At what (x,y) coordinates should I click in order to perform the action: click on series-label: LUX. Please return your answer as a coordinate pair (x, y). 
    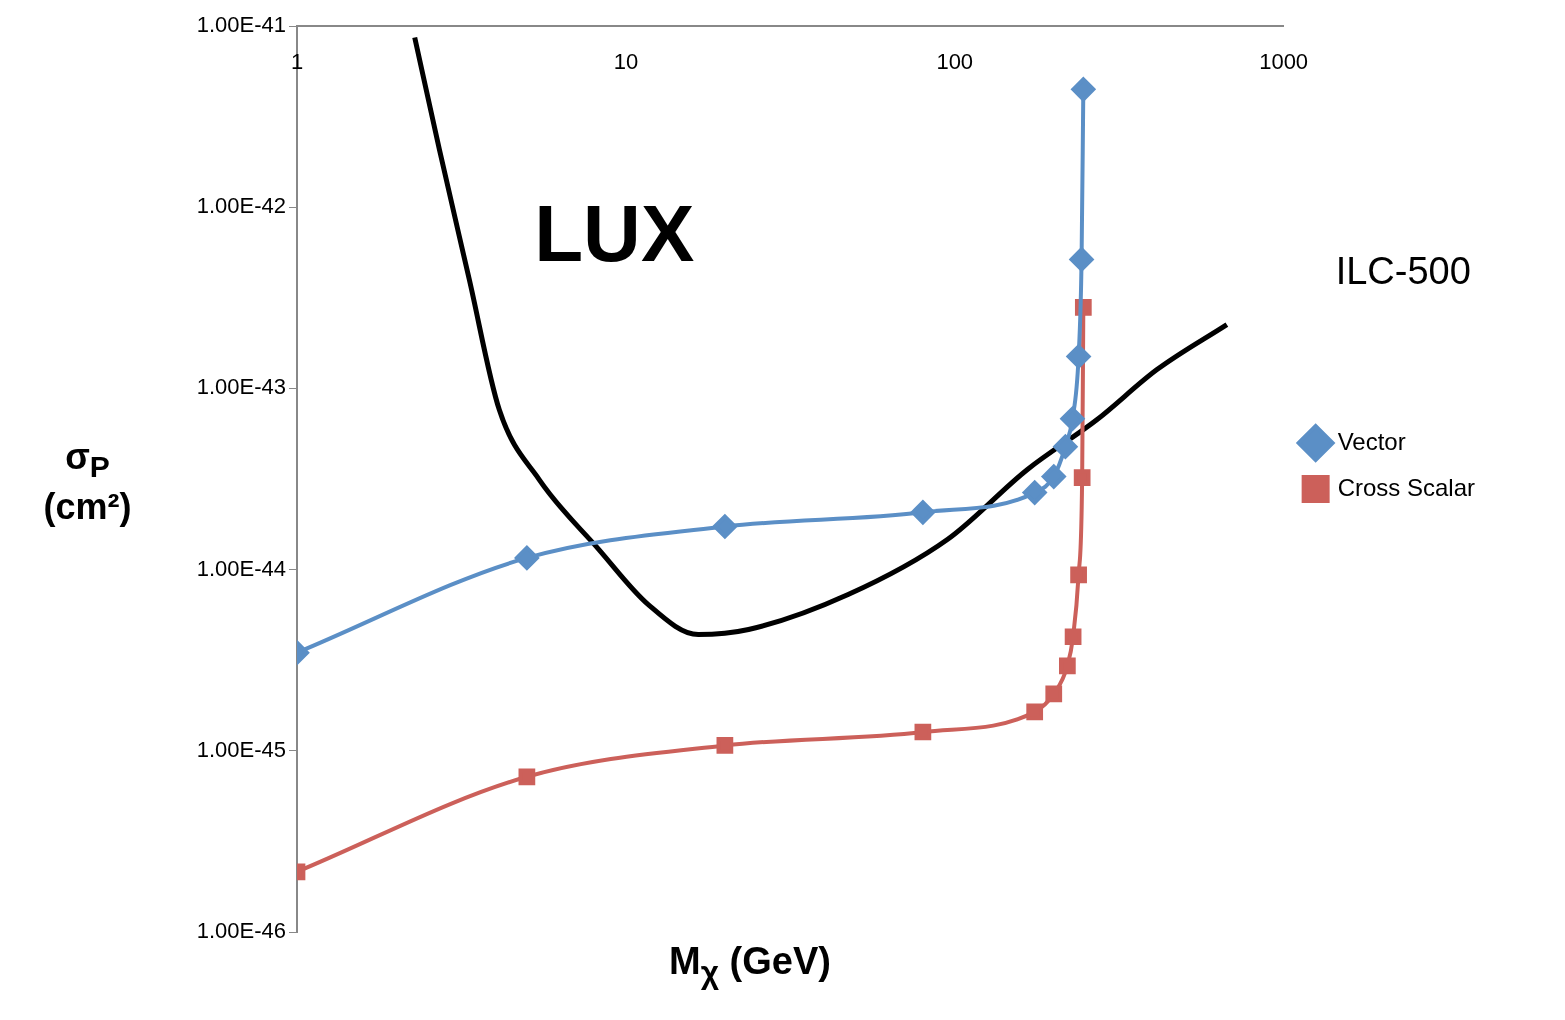
    Looking at the image, I should click on (614, 234).